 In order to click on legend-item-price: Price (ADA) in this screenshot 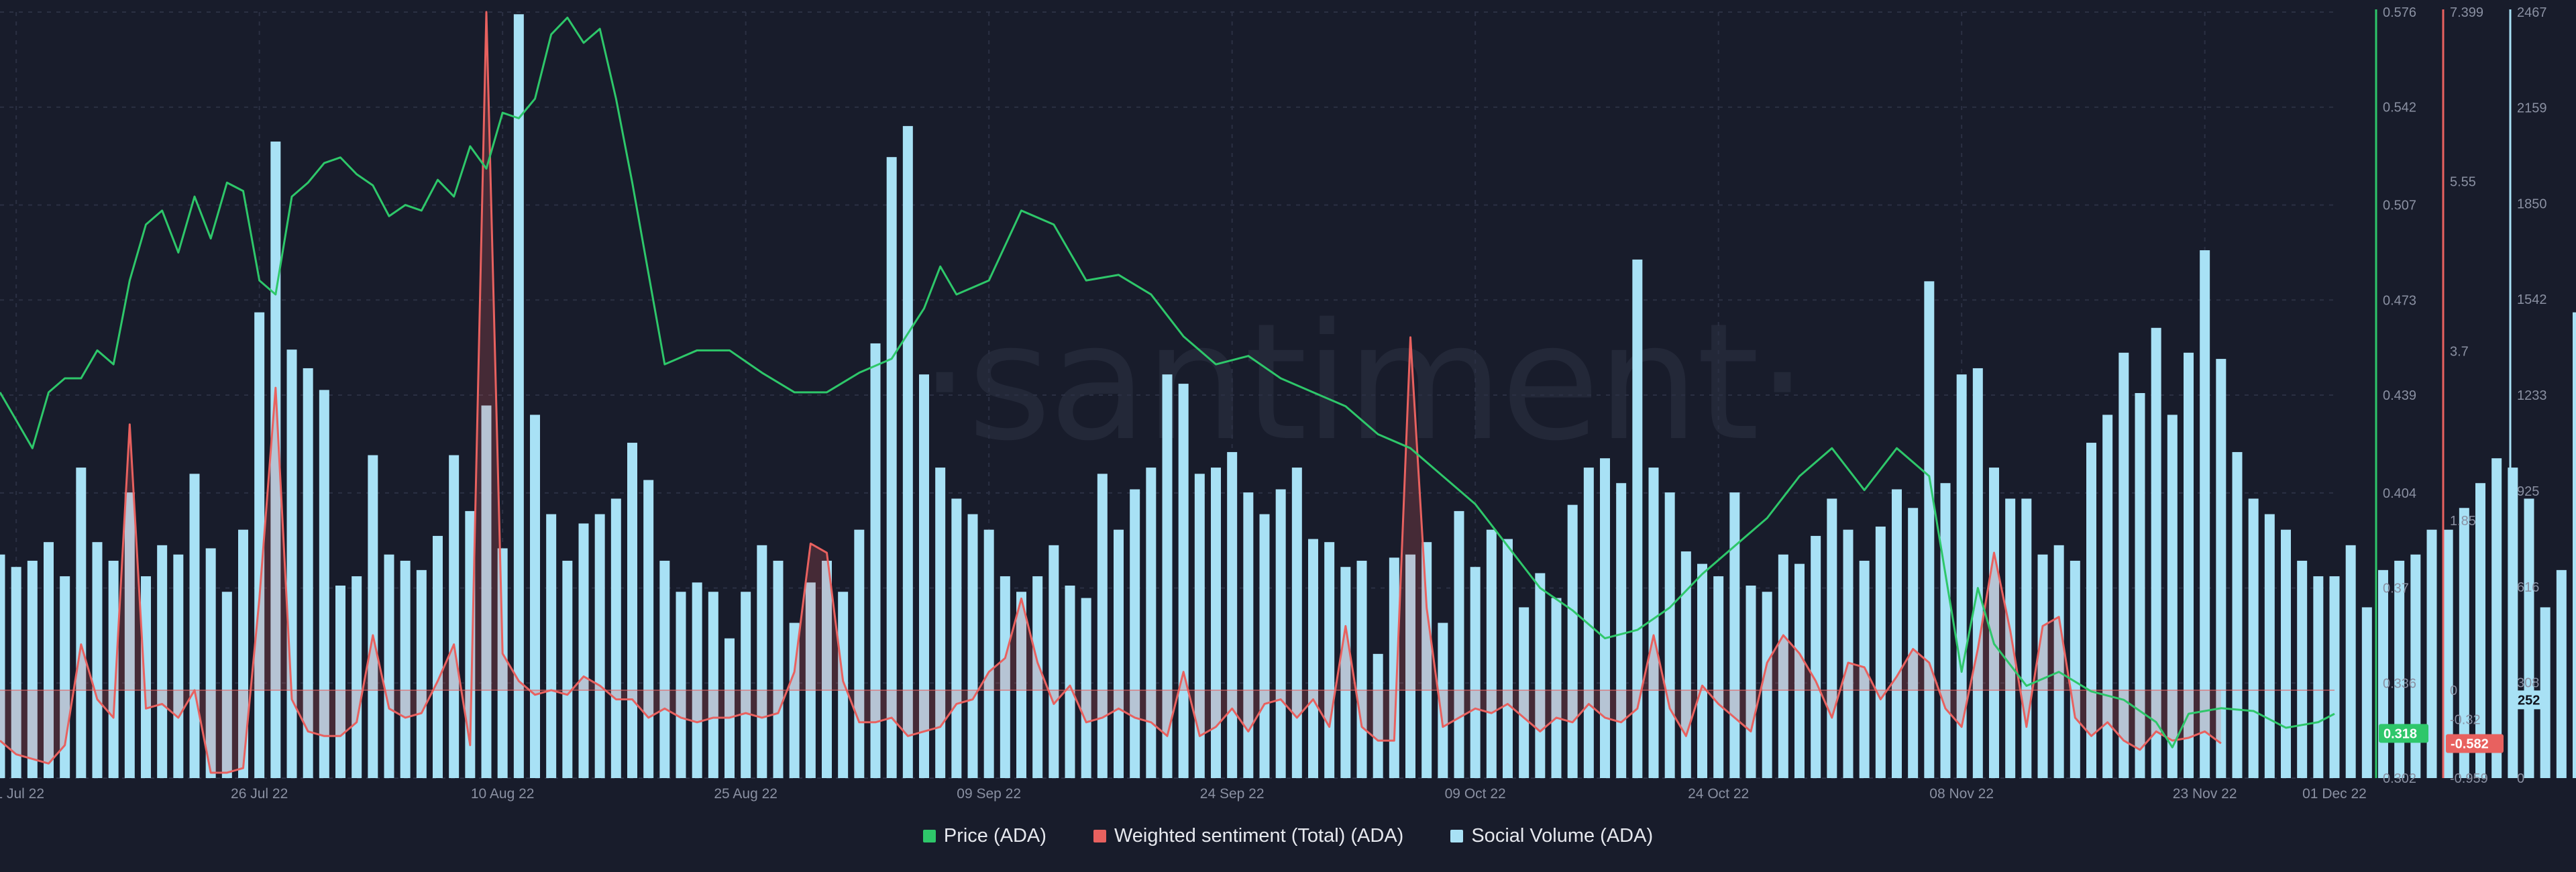, I will do `click(984, 836)`.